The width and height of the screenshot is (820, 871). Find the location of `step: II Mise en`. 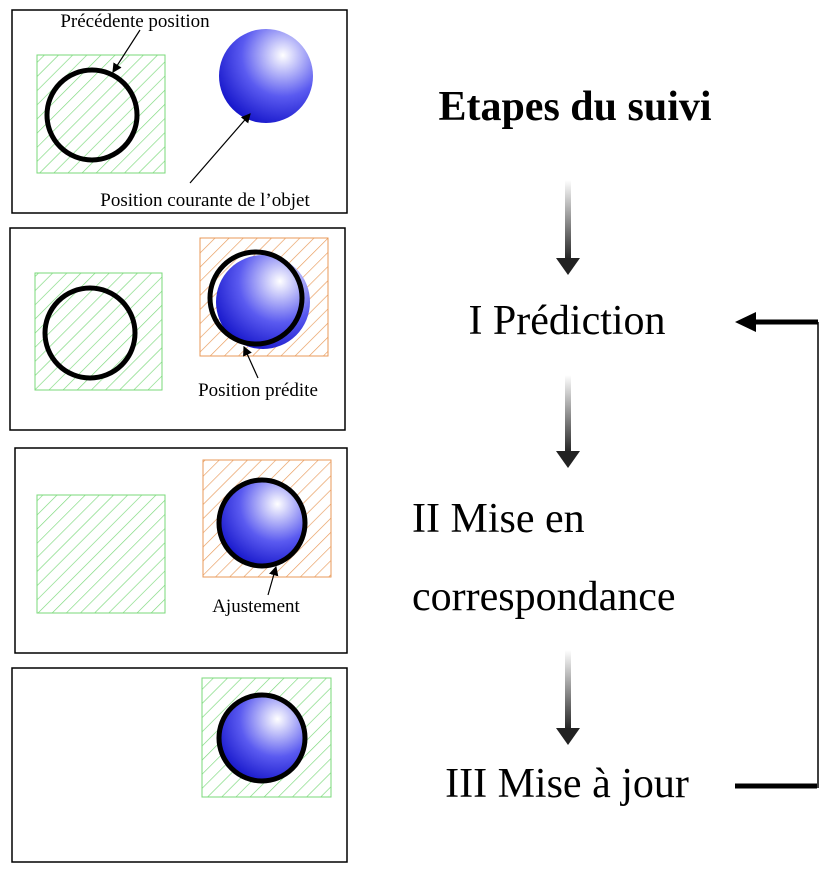

step: II Mise en is located at coordinates (498, 519).